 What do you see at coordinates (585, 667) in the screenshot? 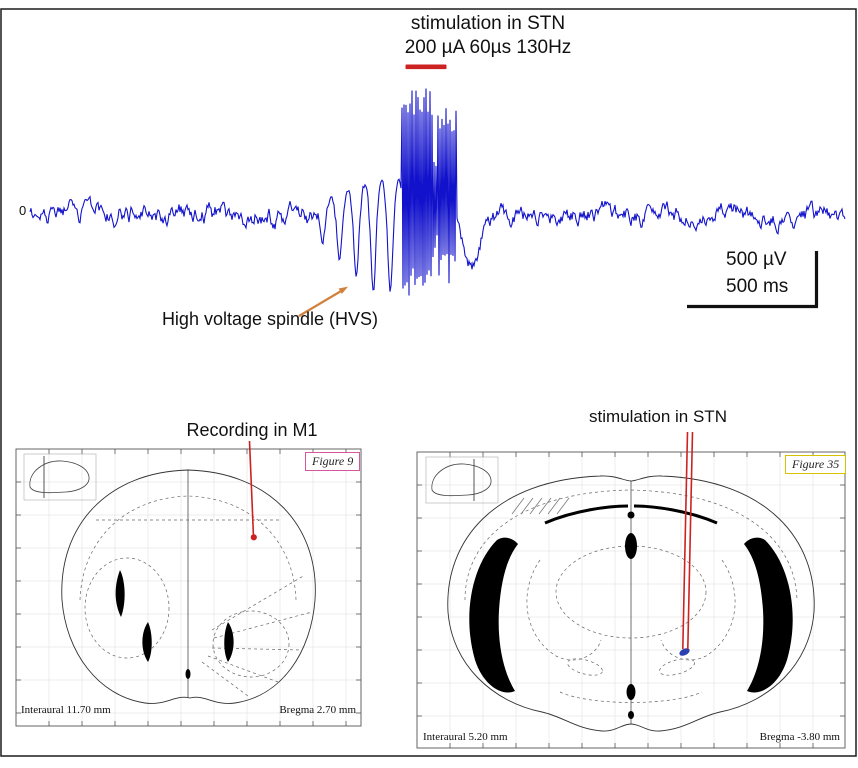
I see `sn-left-contour` at bounding box center [585, 667].